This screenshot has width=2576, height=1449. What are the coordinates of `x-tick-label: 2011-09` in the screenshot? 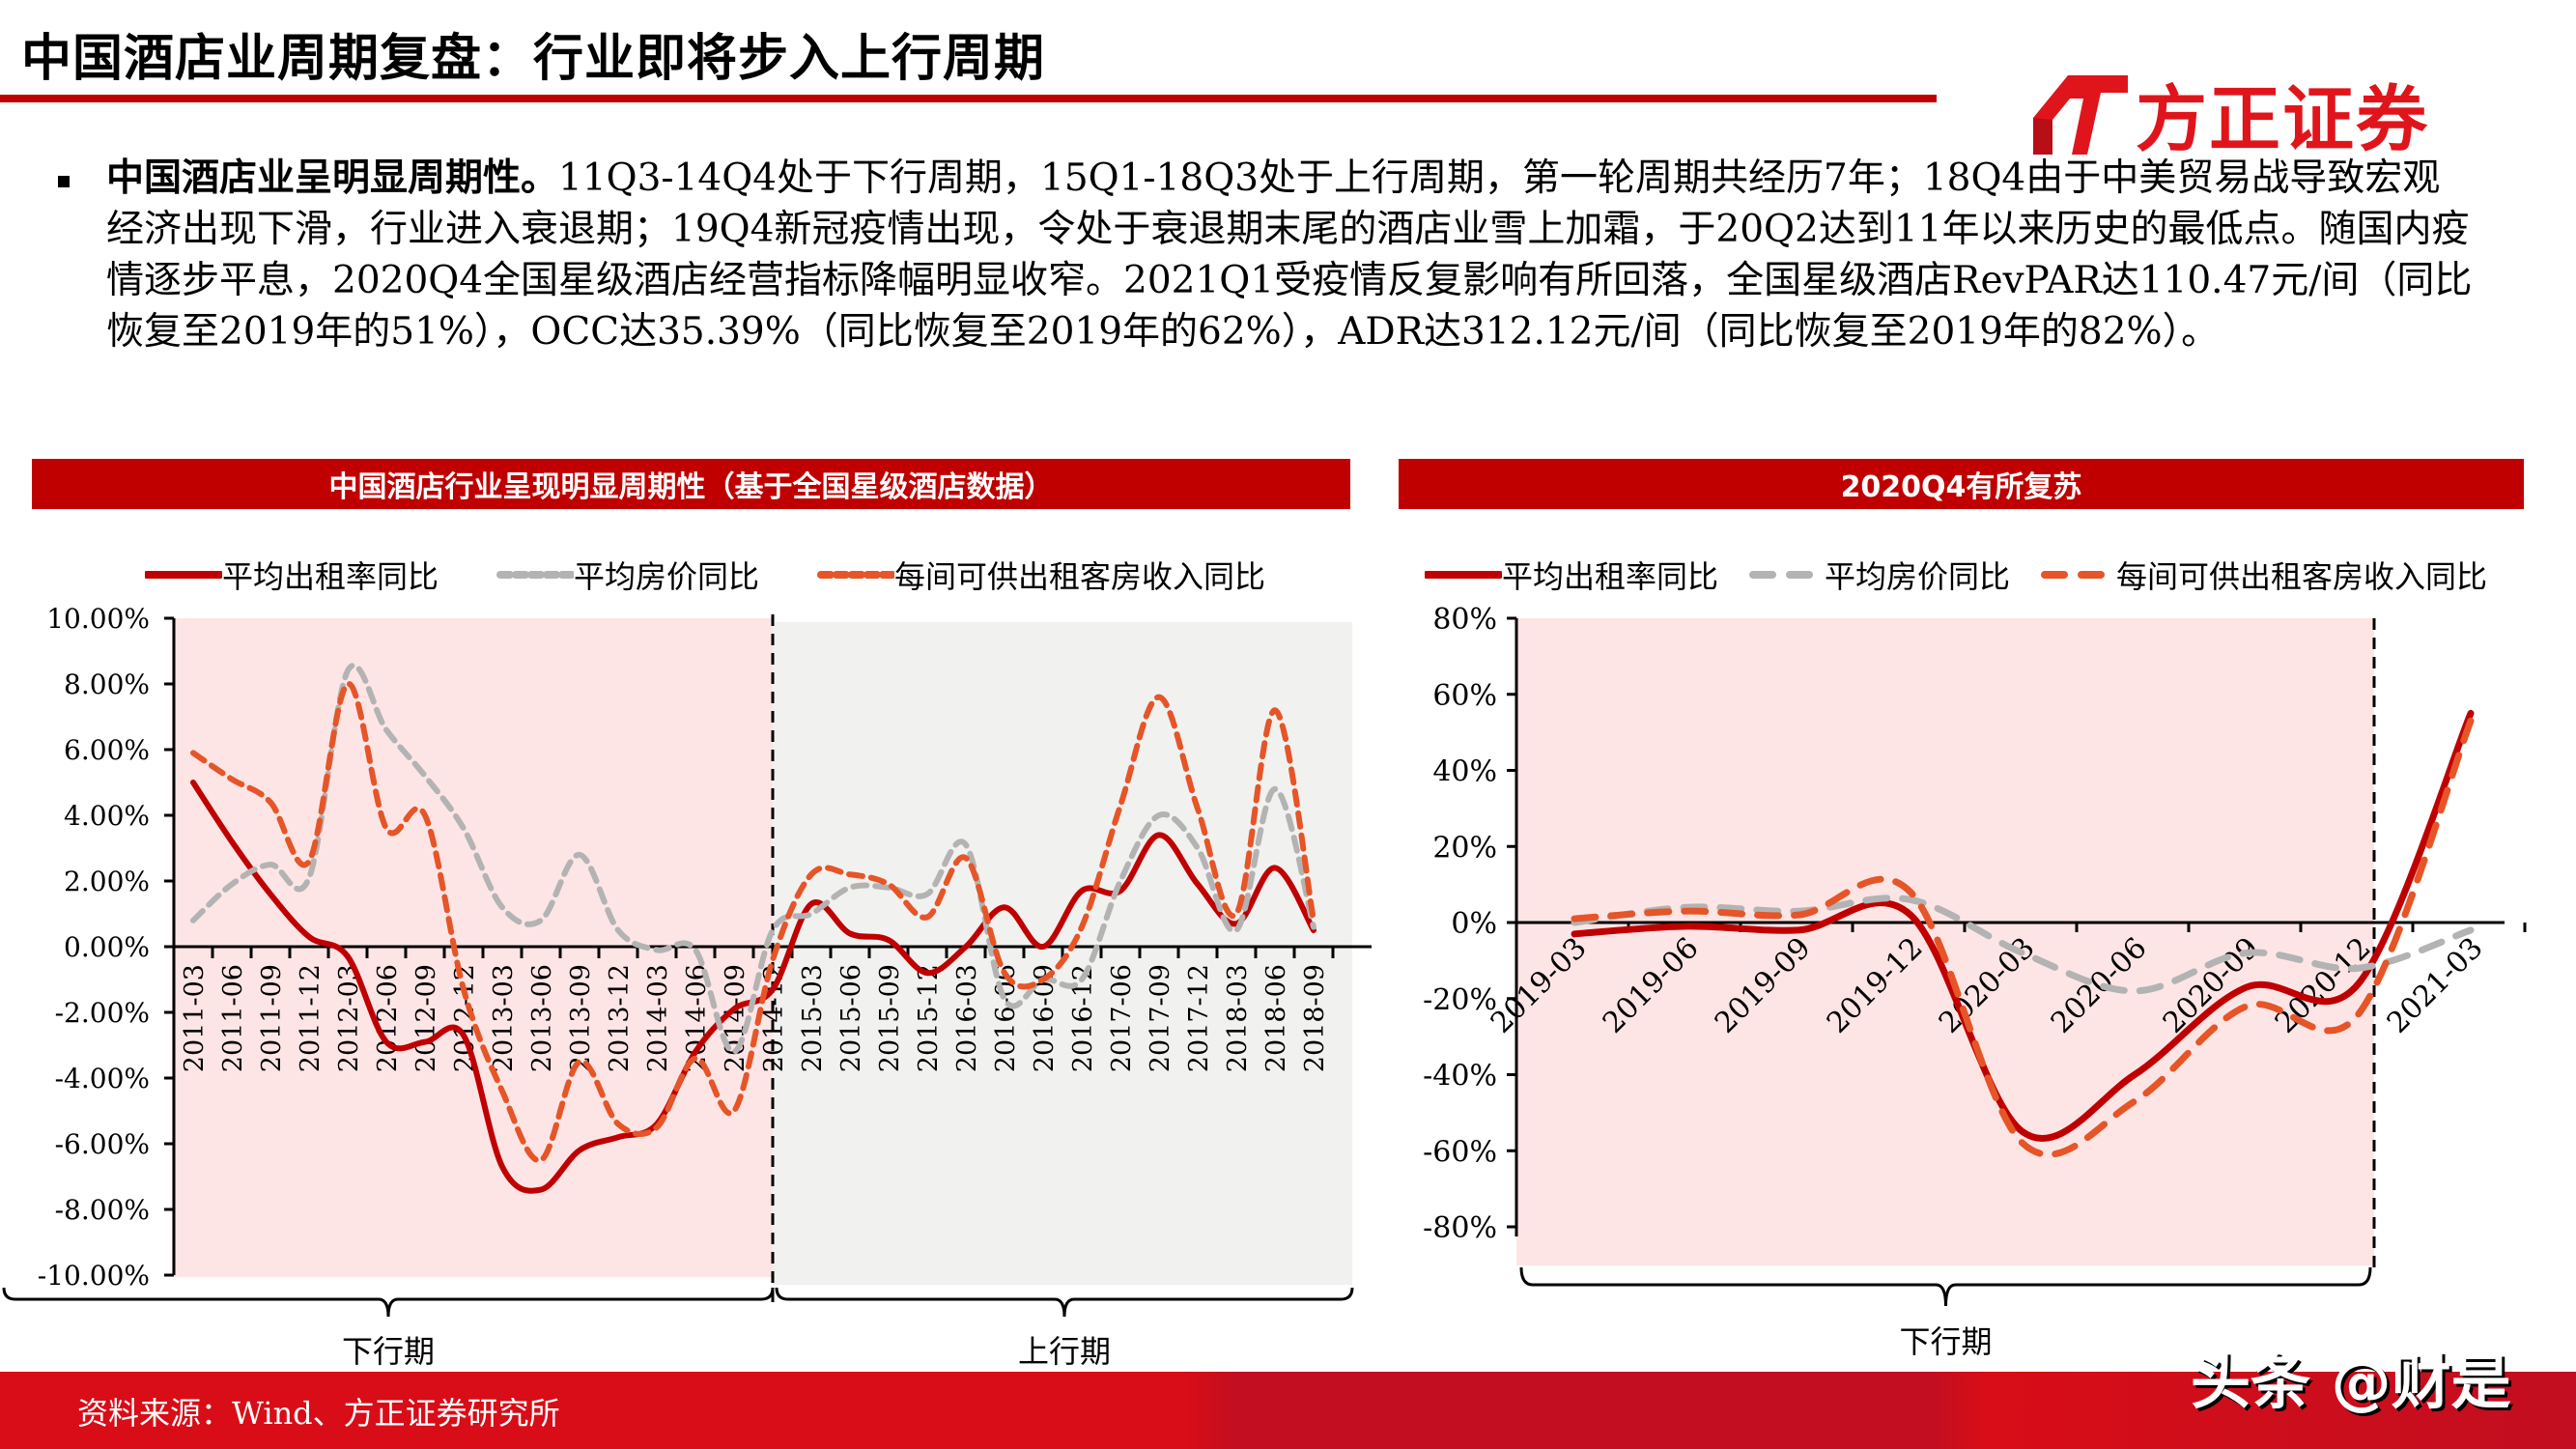 It's located at (272, 1018).